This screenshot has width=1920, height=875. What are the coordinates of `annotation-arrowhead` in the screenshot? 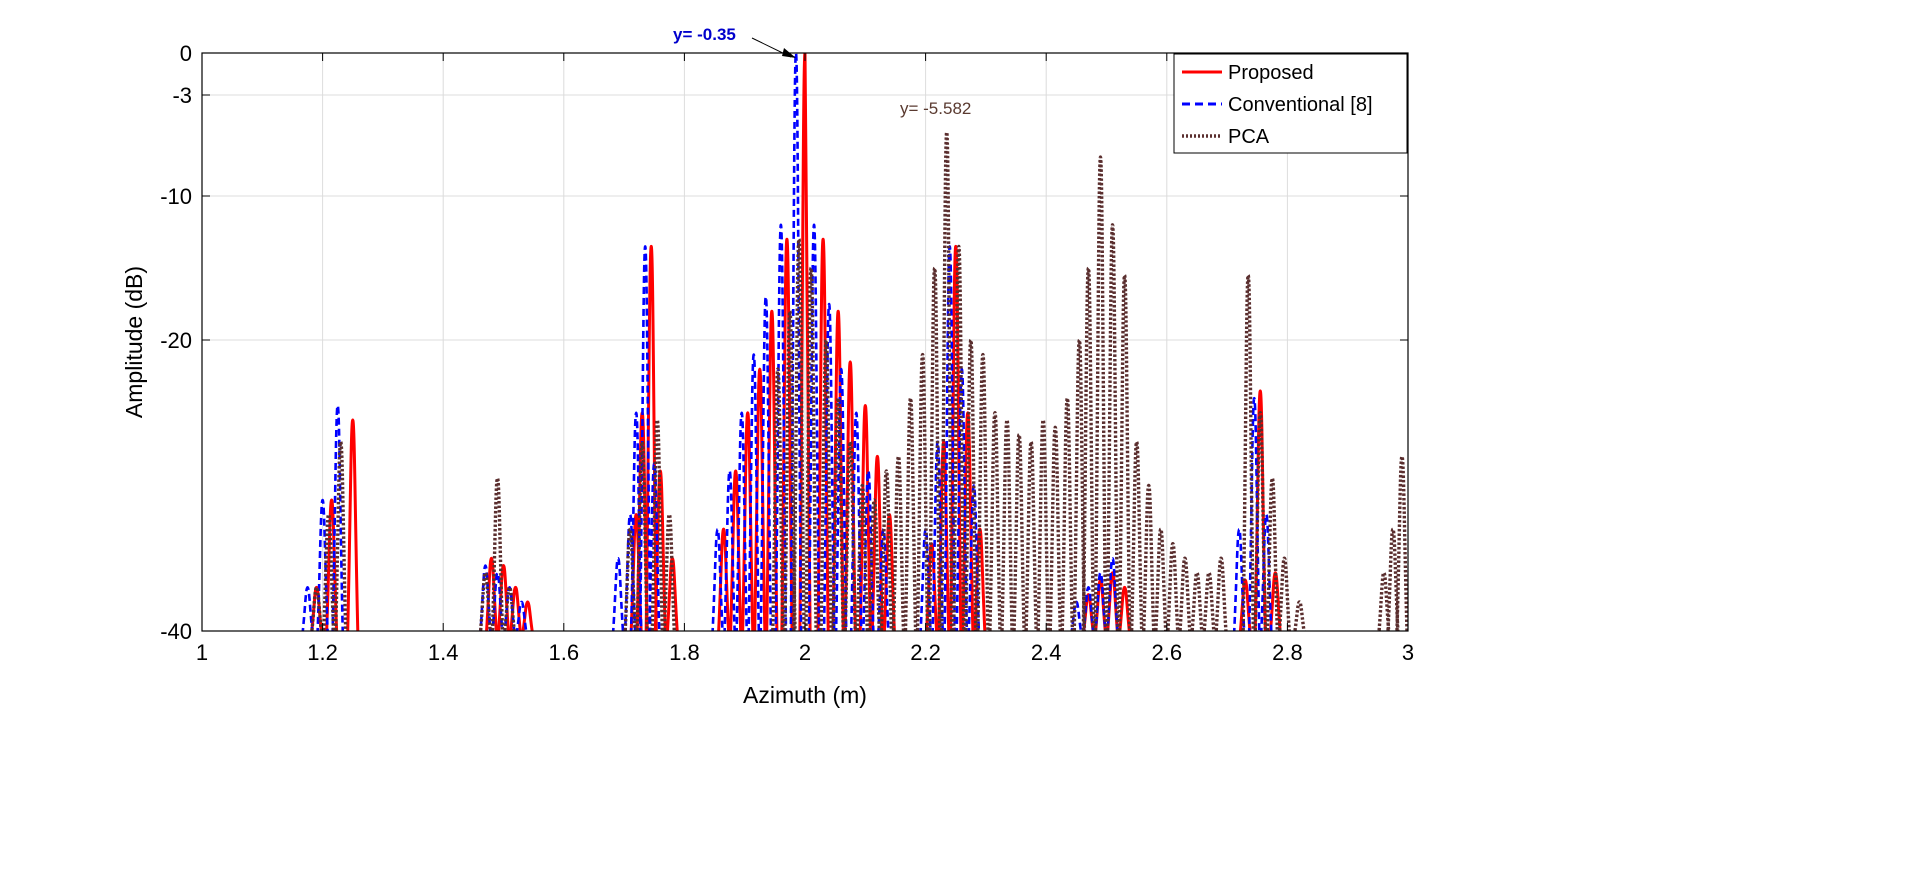 It's located at (789, 53).